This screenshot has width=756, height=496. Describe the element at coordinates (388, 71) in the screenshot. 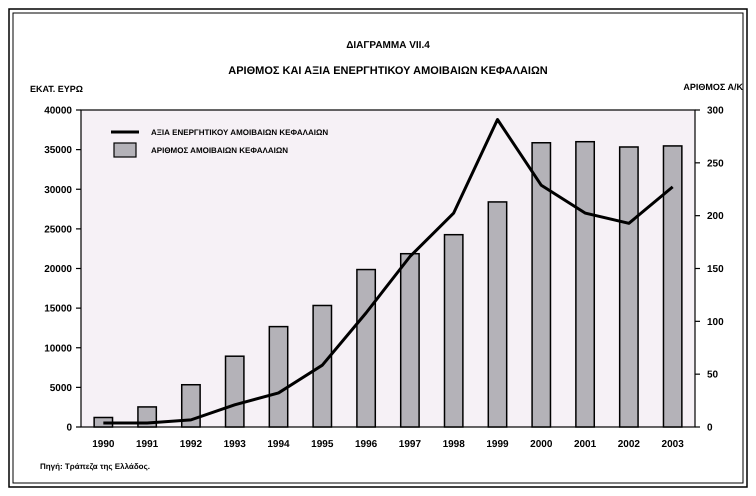

I see `chart-subtitle: ΑΡΙΘΜΟΣ ΚΑΙ ΑΞΙΑ ΕΝΕΡΓΗΤΙΚΟΥ ΑΜΟΙΒΑΙΩΝ ΚΕΦΑΛΑΙΩΝ` at that location.